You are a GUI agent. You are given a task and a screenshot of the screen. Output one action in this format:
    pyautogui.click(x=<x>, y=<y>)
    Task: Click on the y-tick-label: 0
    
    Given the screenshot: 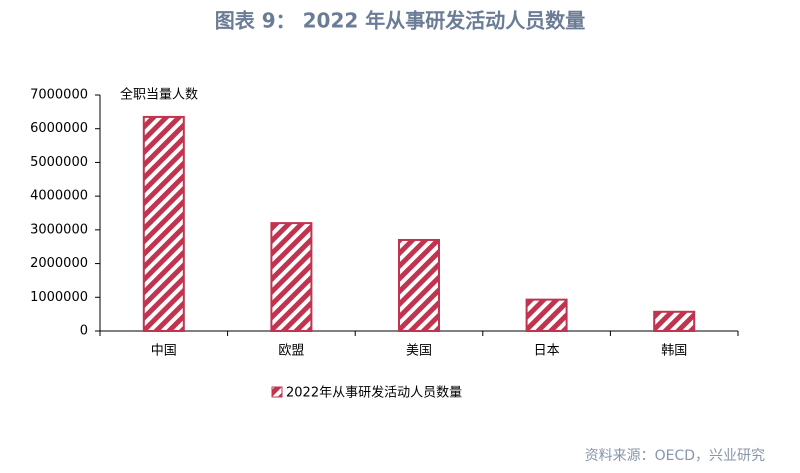 What is the action you would take?
    pyautogui.click(x=84, y=331)
    